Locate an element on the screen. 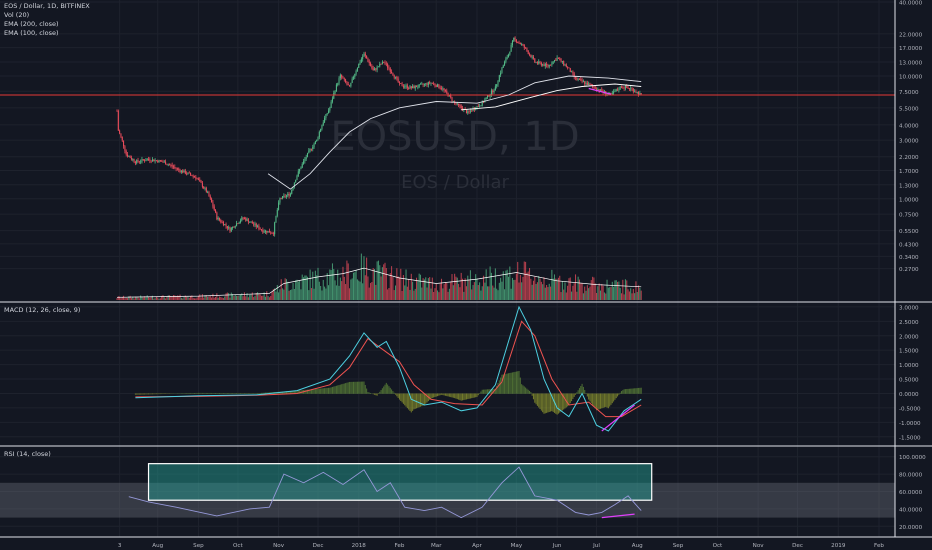  rsi-legend: RSI (14, close) is located at coordinates (27, 454).